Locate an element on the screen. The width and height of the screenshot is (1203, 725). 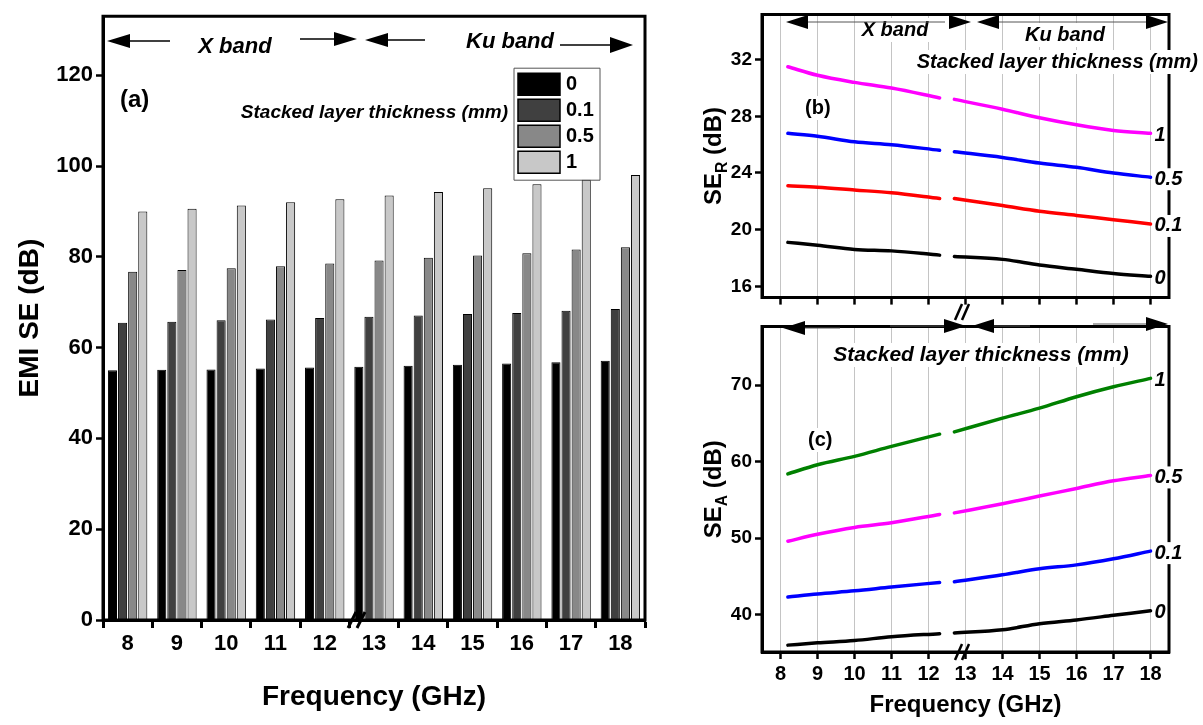
legend-title: Stacked layer thickness (mm) is located at coordinates (374, 112).